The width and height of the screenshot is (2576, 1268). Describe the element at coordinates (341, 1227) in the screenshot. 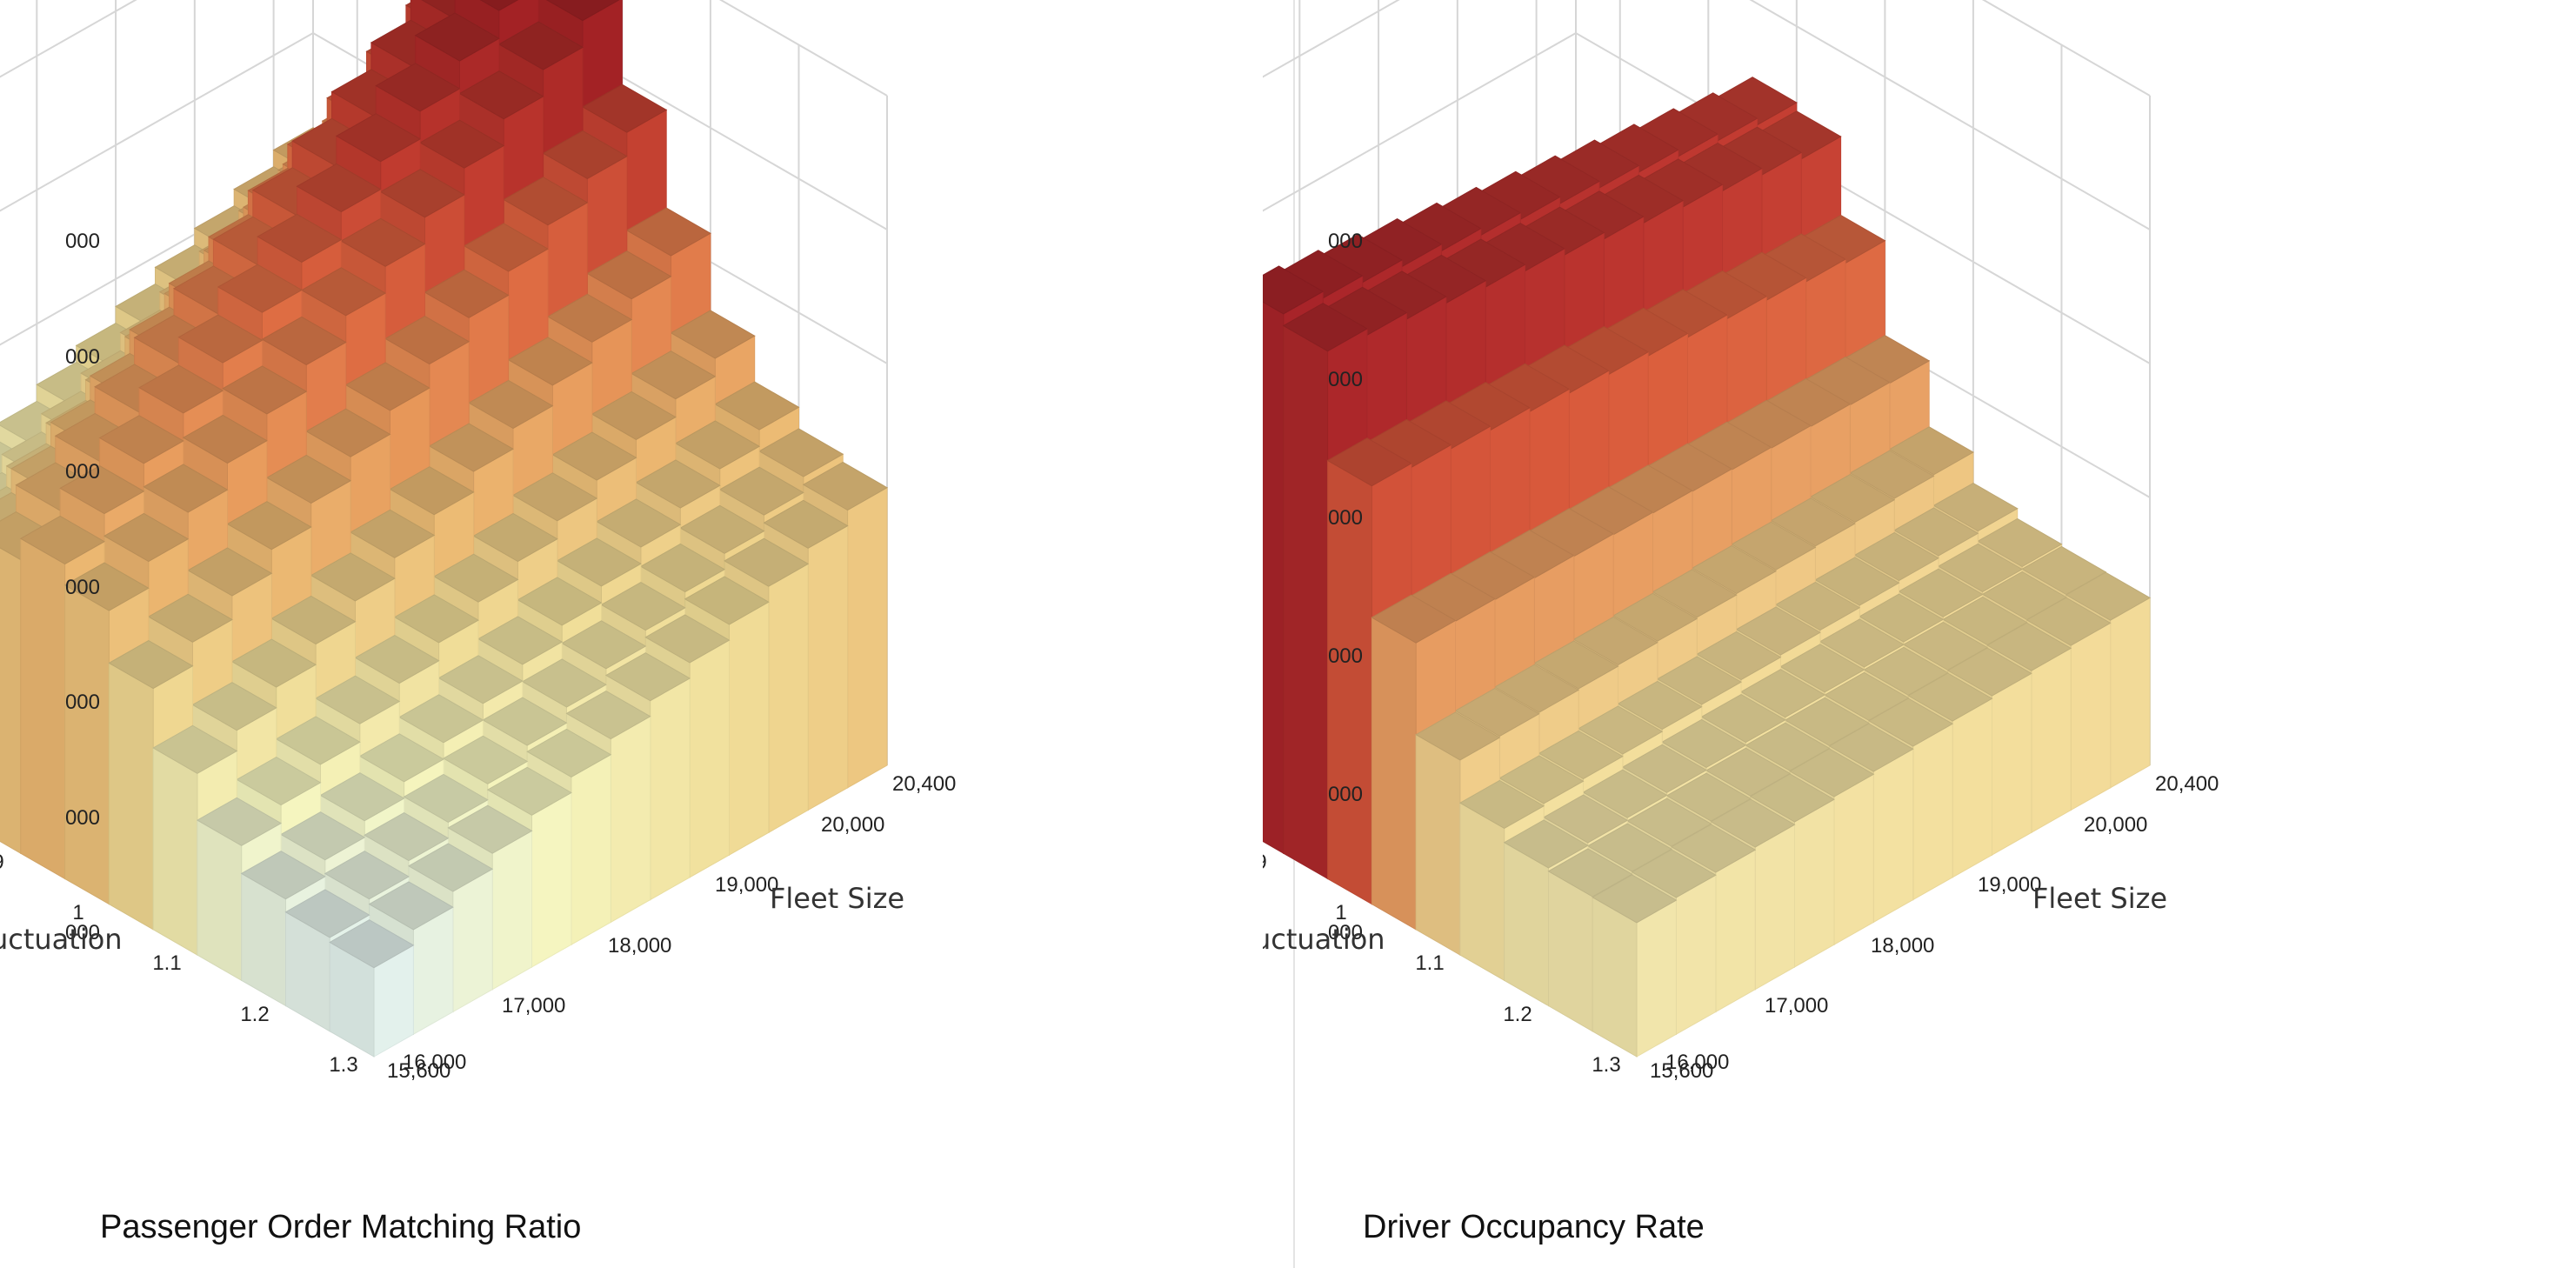

I see `chart-title: Passenger Order Matching Ratio` at that location.